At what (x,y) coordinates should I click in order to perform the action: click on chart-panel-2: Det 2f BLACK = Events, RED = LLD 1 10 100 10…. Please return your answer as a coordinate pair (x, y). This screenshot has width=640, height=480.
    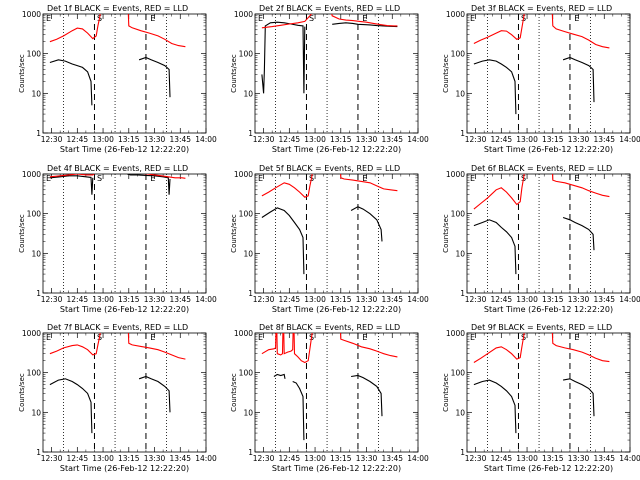
    Looking at the image, I should click on (329, 79).